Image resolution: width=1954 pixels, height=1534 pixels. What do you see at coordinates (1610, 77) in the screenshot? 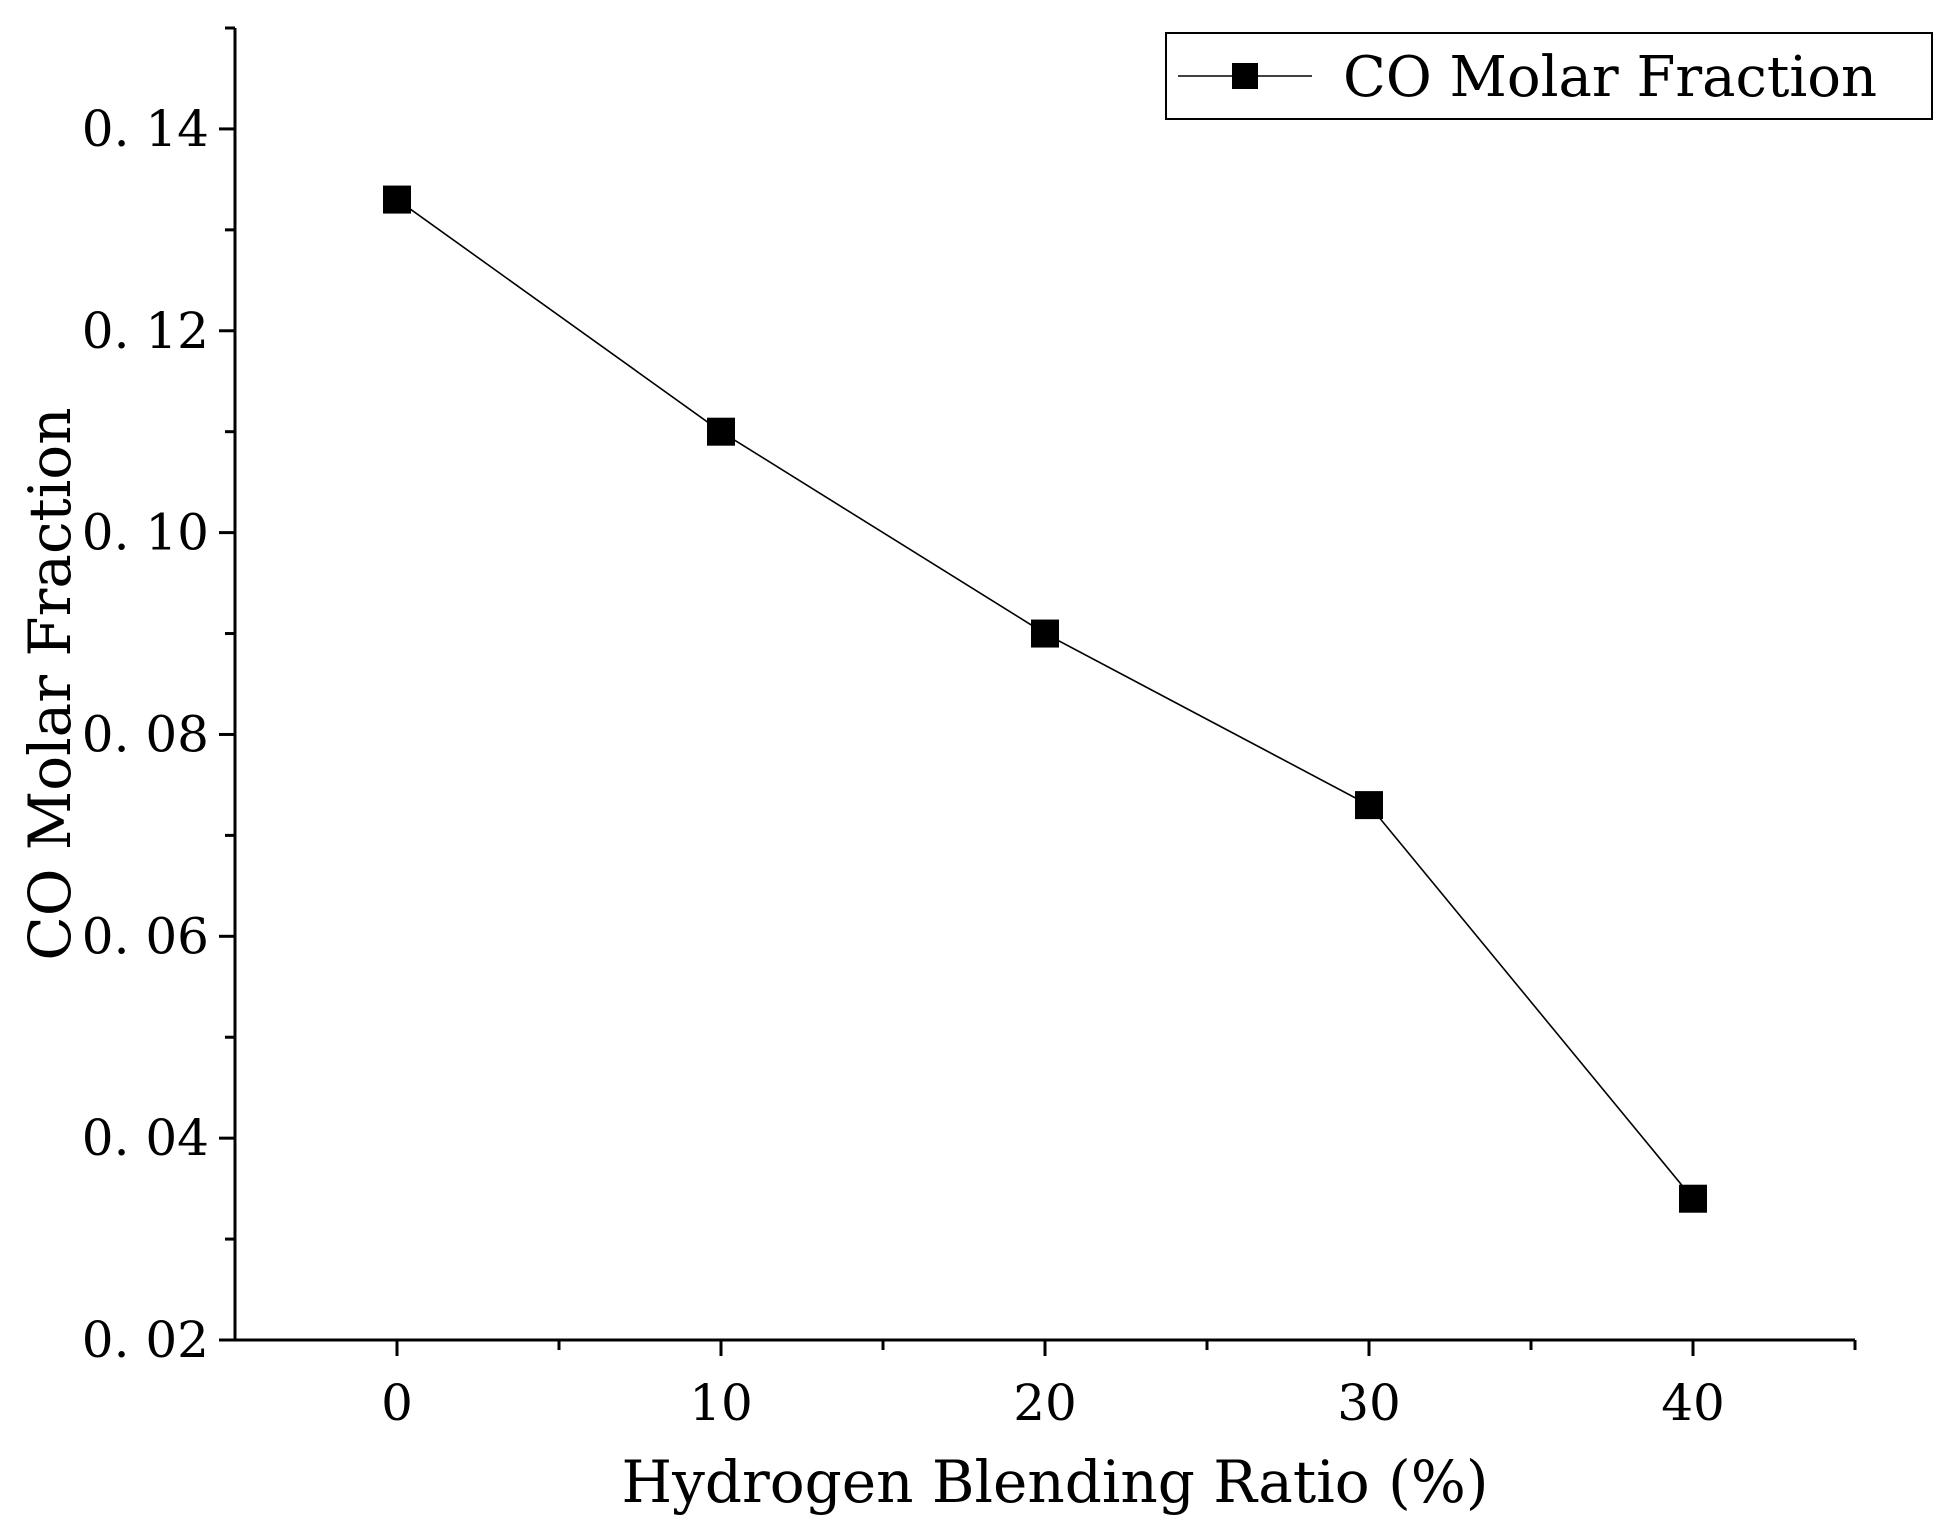
I see `legend-label: CO Molar Fraction` at bounding box center [1610, 77].